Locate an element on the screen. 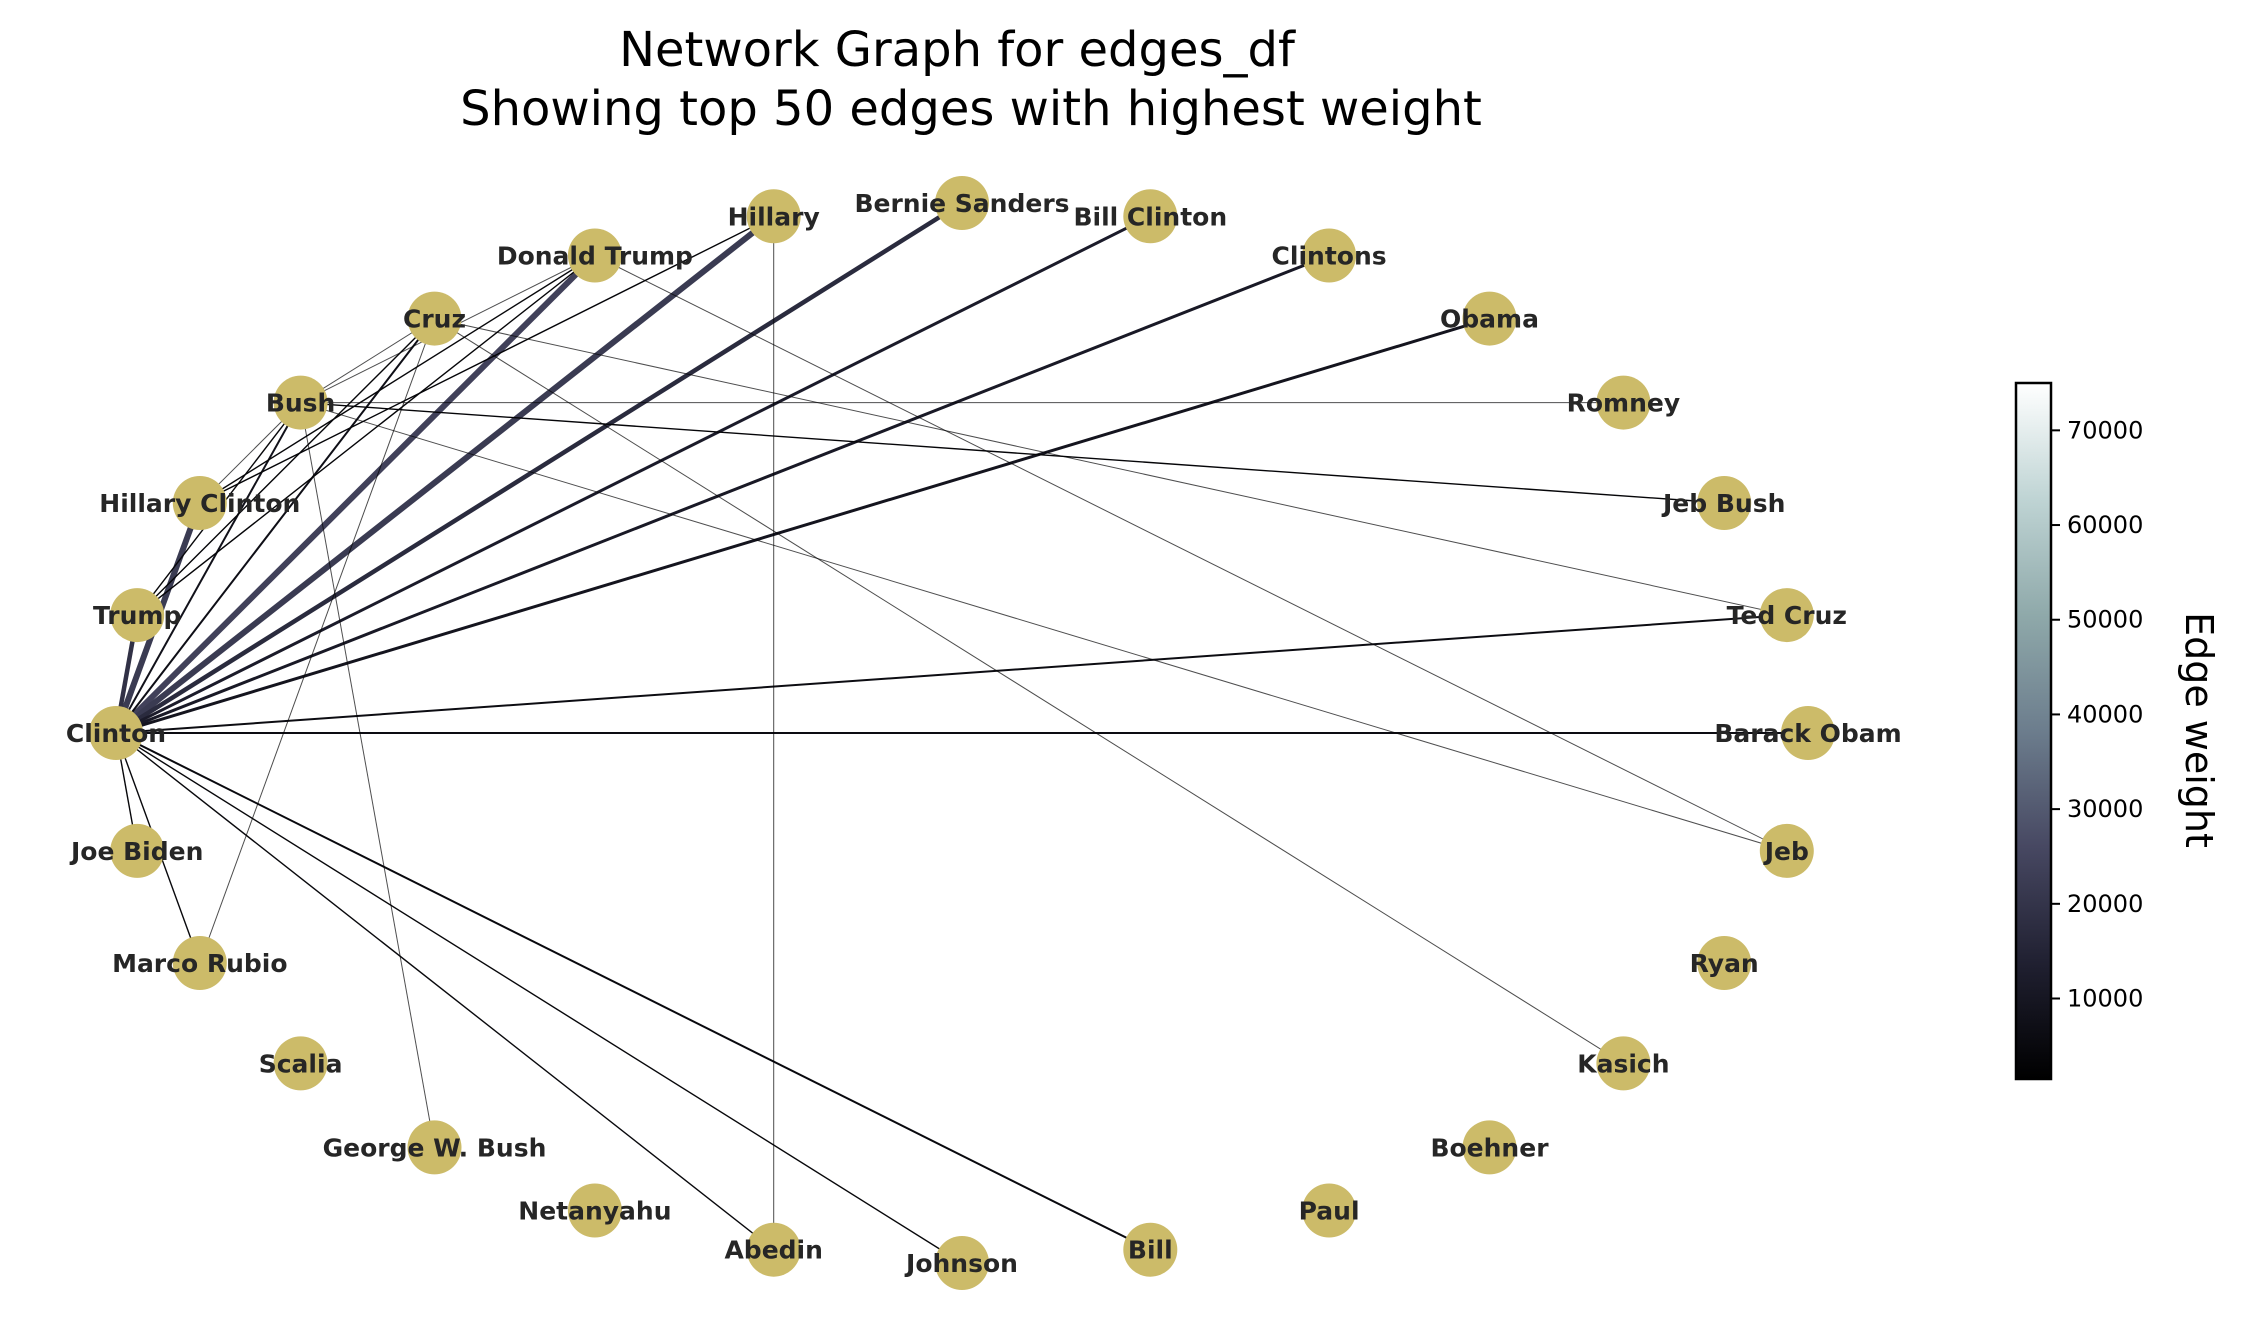 This screenshot has height=1335, width=2242. node-label: Bernie Sanders is located at coordinates (961, 203).